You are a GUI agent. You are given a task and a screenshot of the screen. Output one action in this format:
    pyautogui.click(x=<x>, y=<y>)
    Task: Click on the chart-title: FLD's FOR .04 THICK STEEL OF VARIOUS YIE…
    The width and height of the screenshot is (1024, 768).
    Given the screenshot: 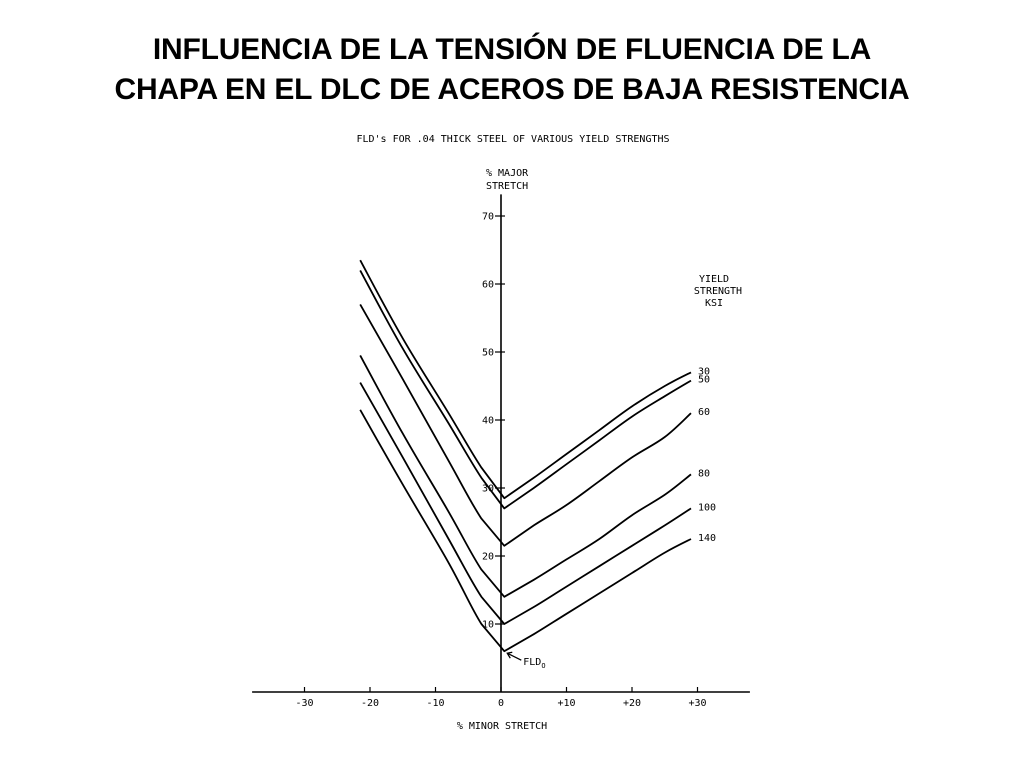 What is the action you would take?
    pyautogui.click(x=512, y=139)
    